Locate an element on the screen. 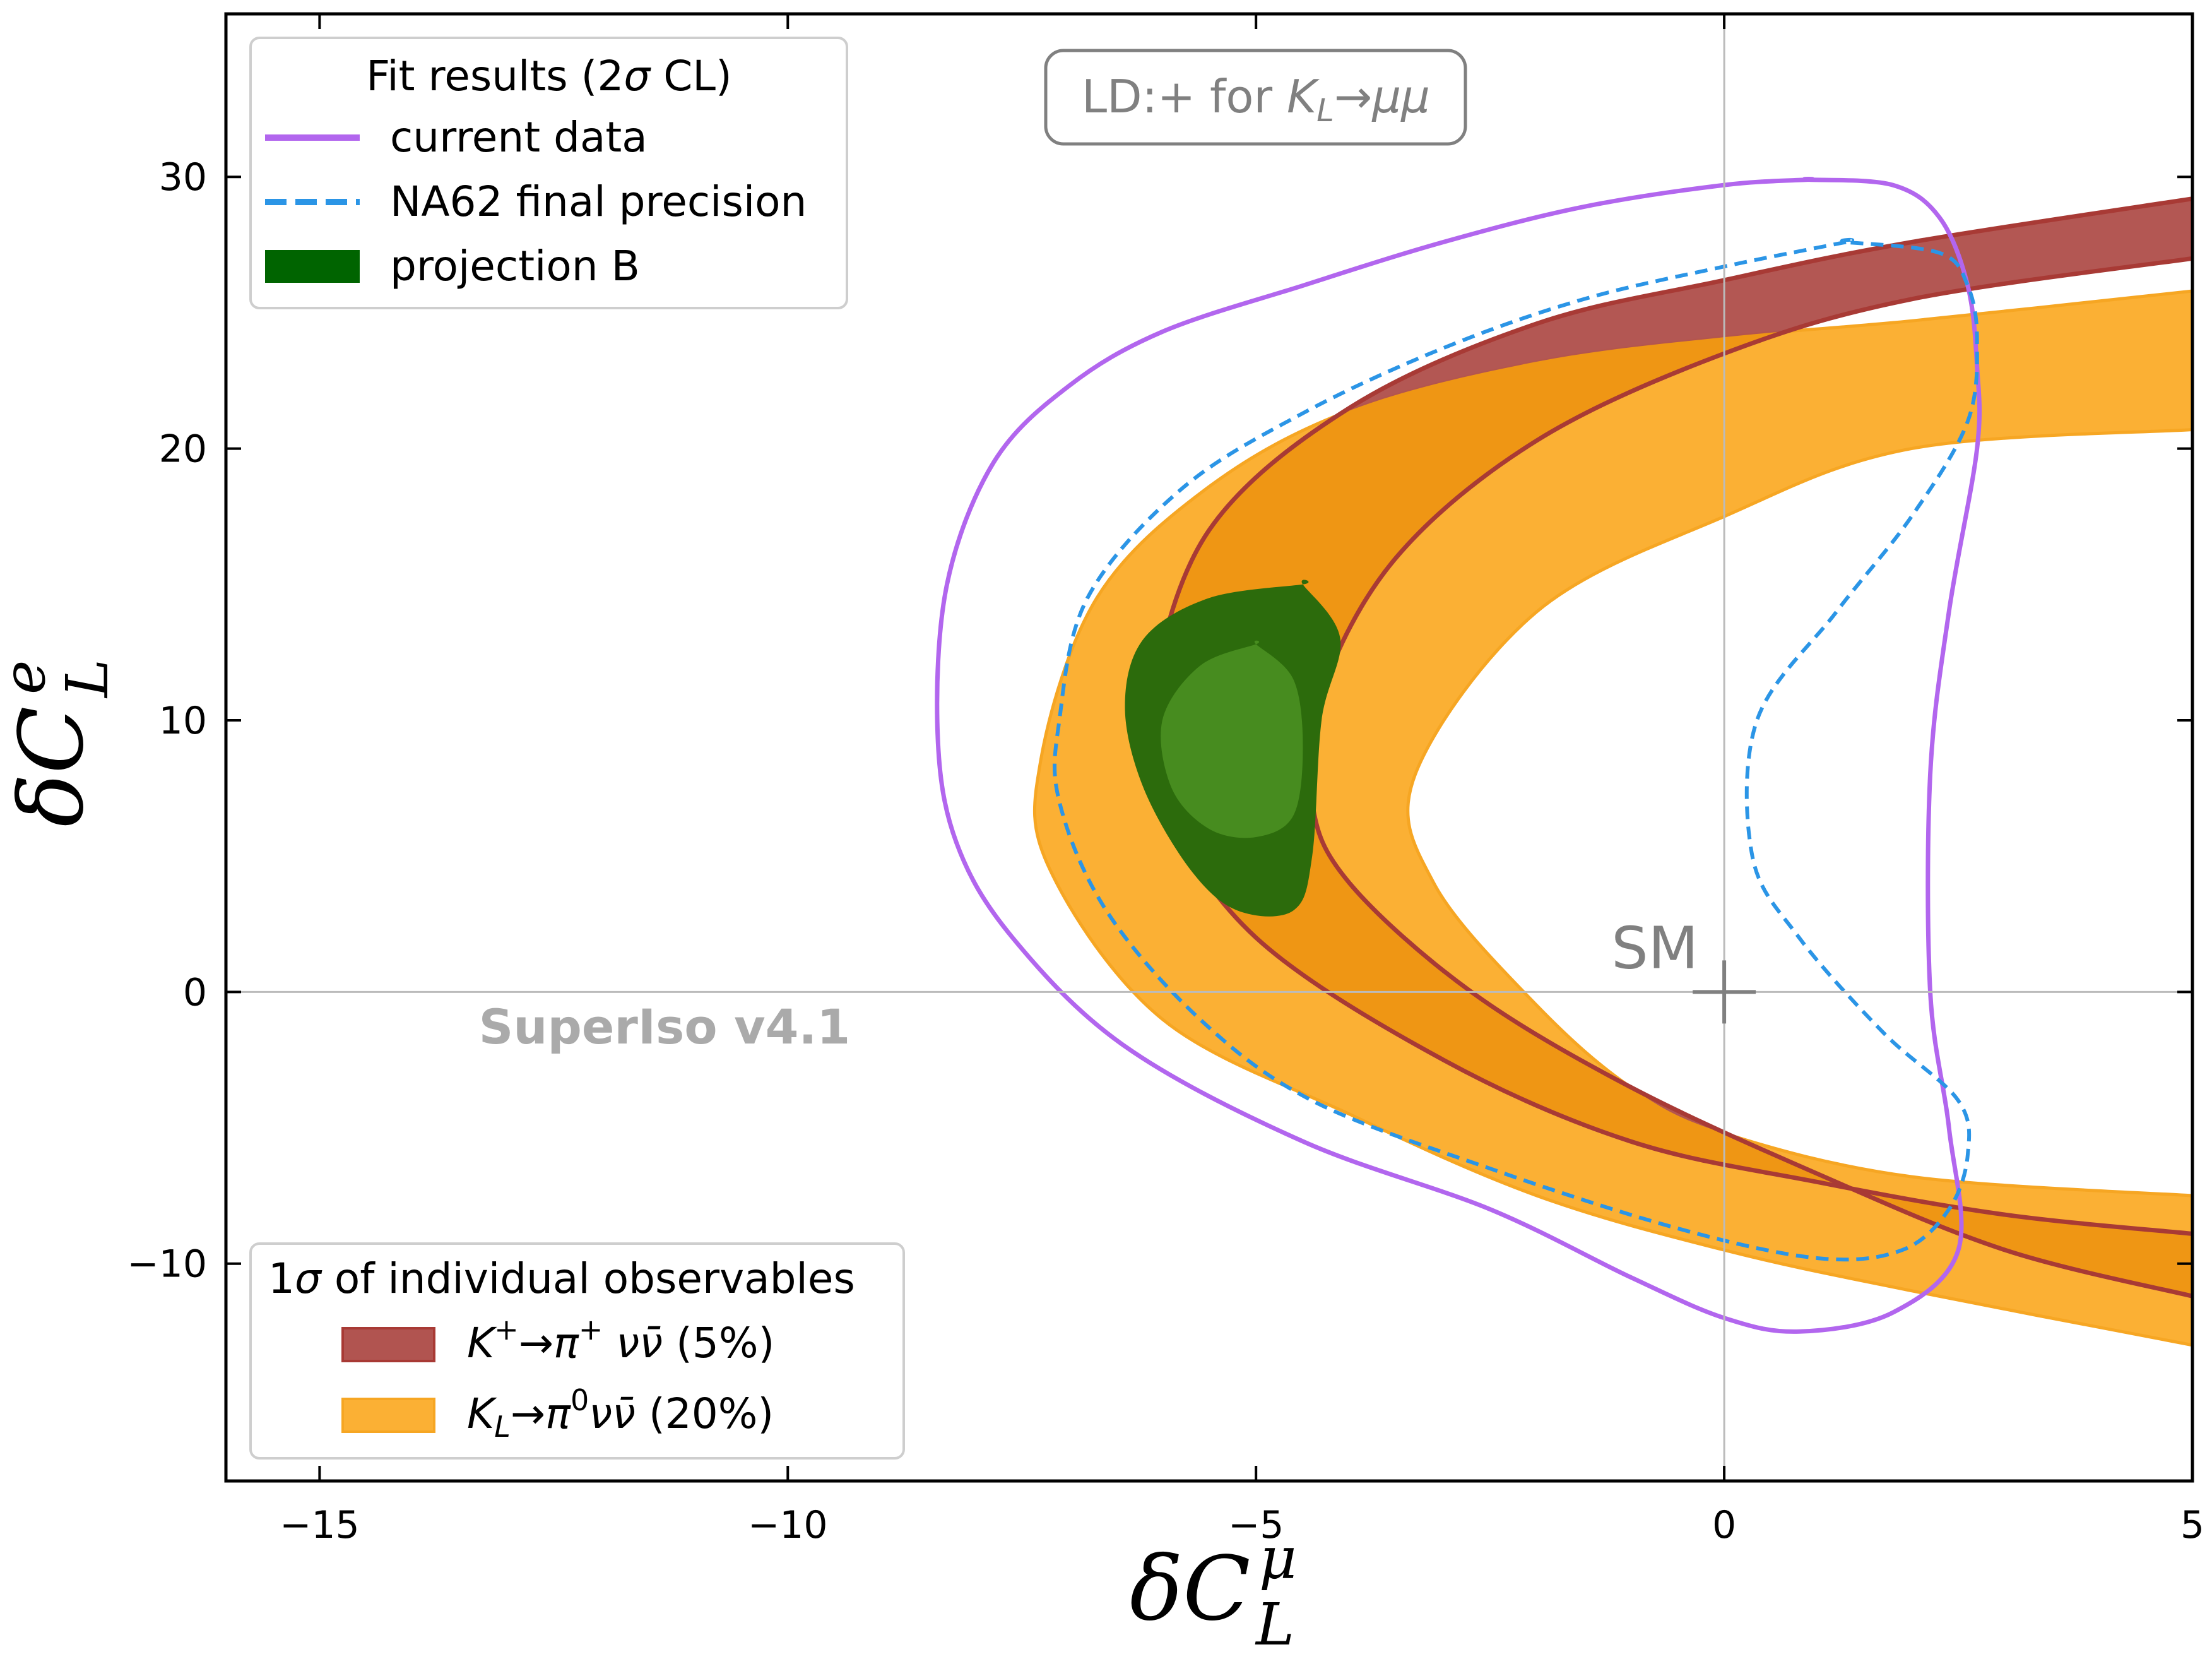  y-axis-label: δC e L is located at coordinates (60, 743).